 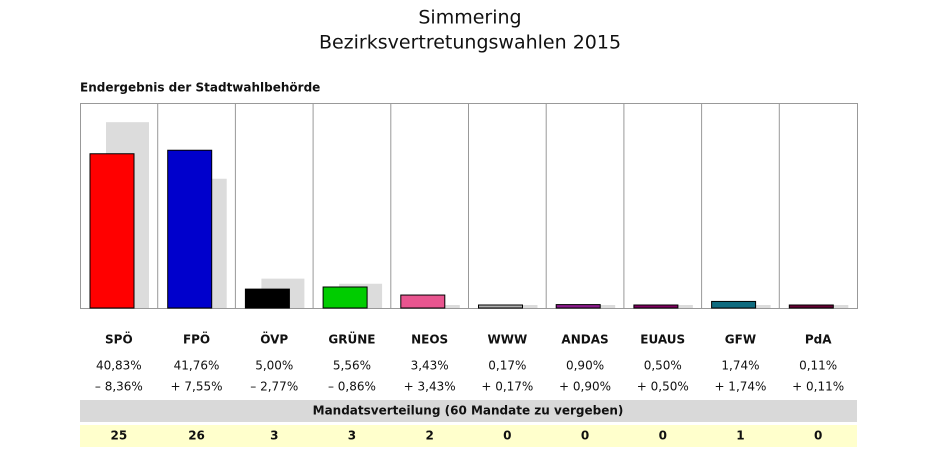 I want to click on value-label: 5,00%, so click(x=274, y=366).